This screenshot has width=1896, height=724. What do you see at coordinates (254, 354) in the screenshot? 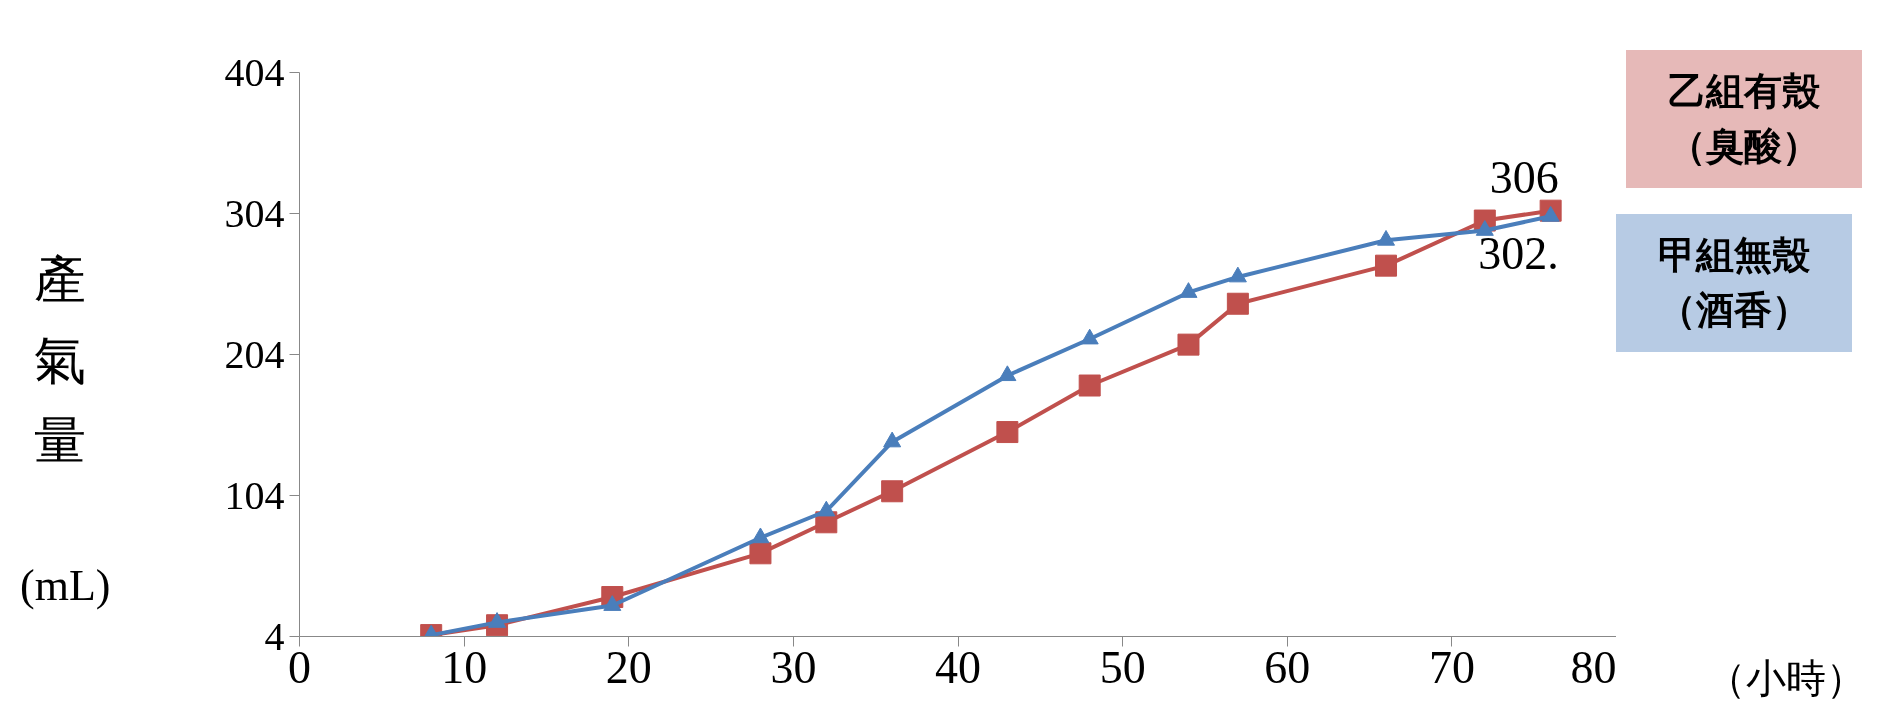
I see `y-tick-label: 204` at bounding box center [254, 354].